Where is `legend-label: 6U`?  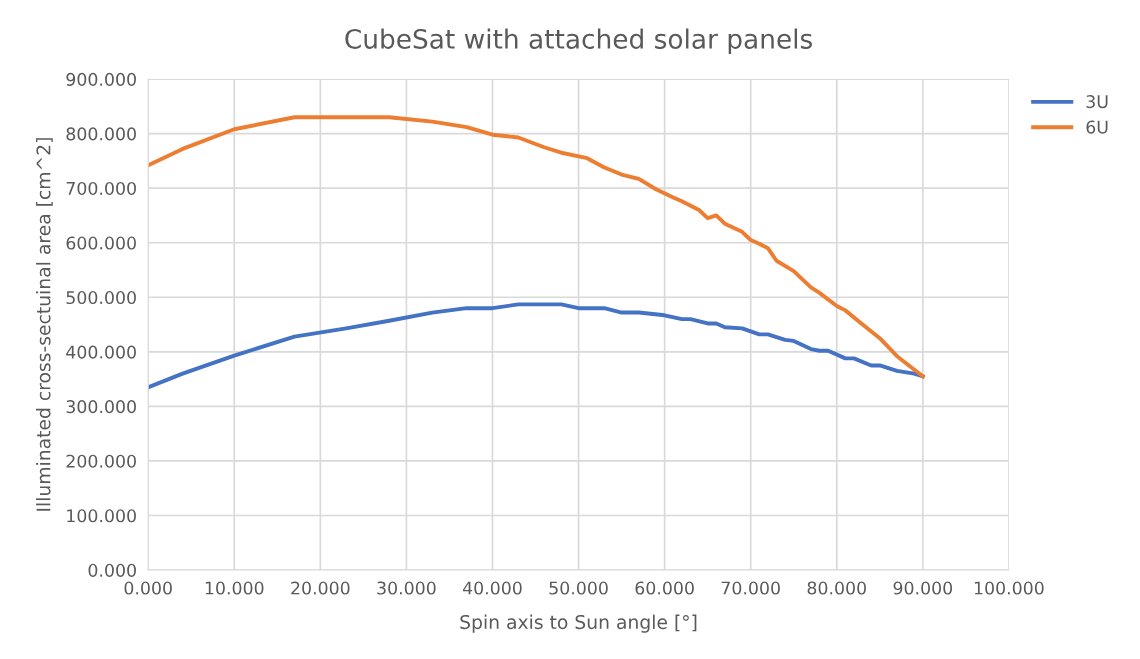 legend-label: 6U is located at coordinates (1097, 127).